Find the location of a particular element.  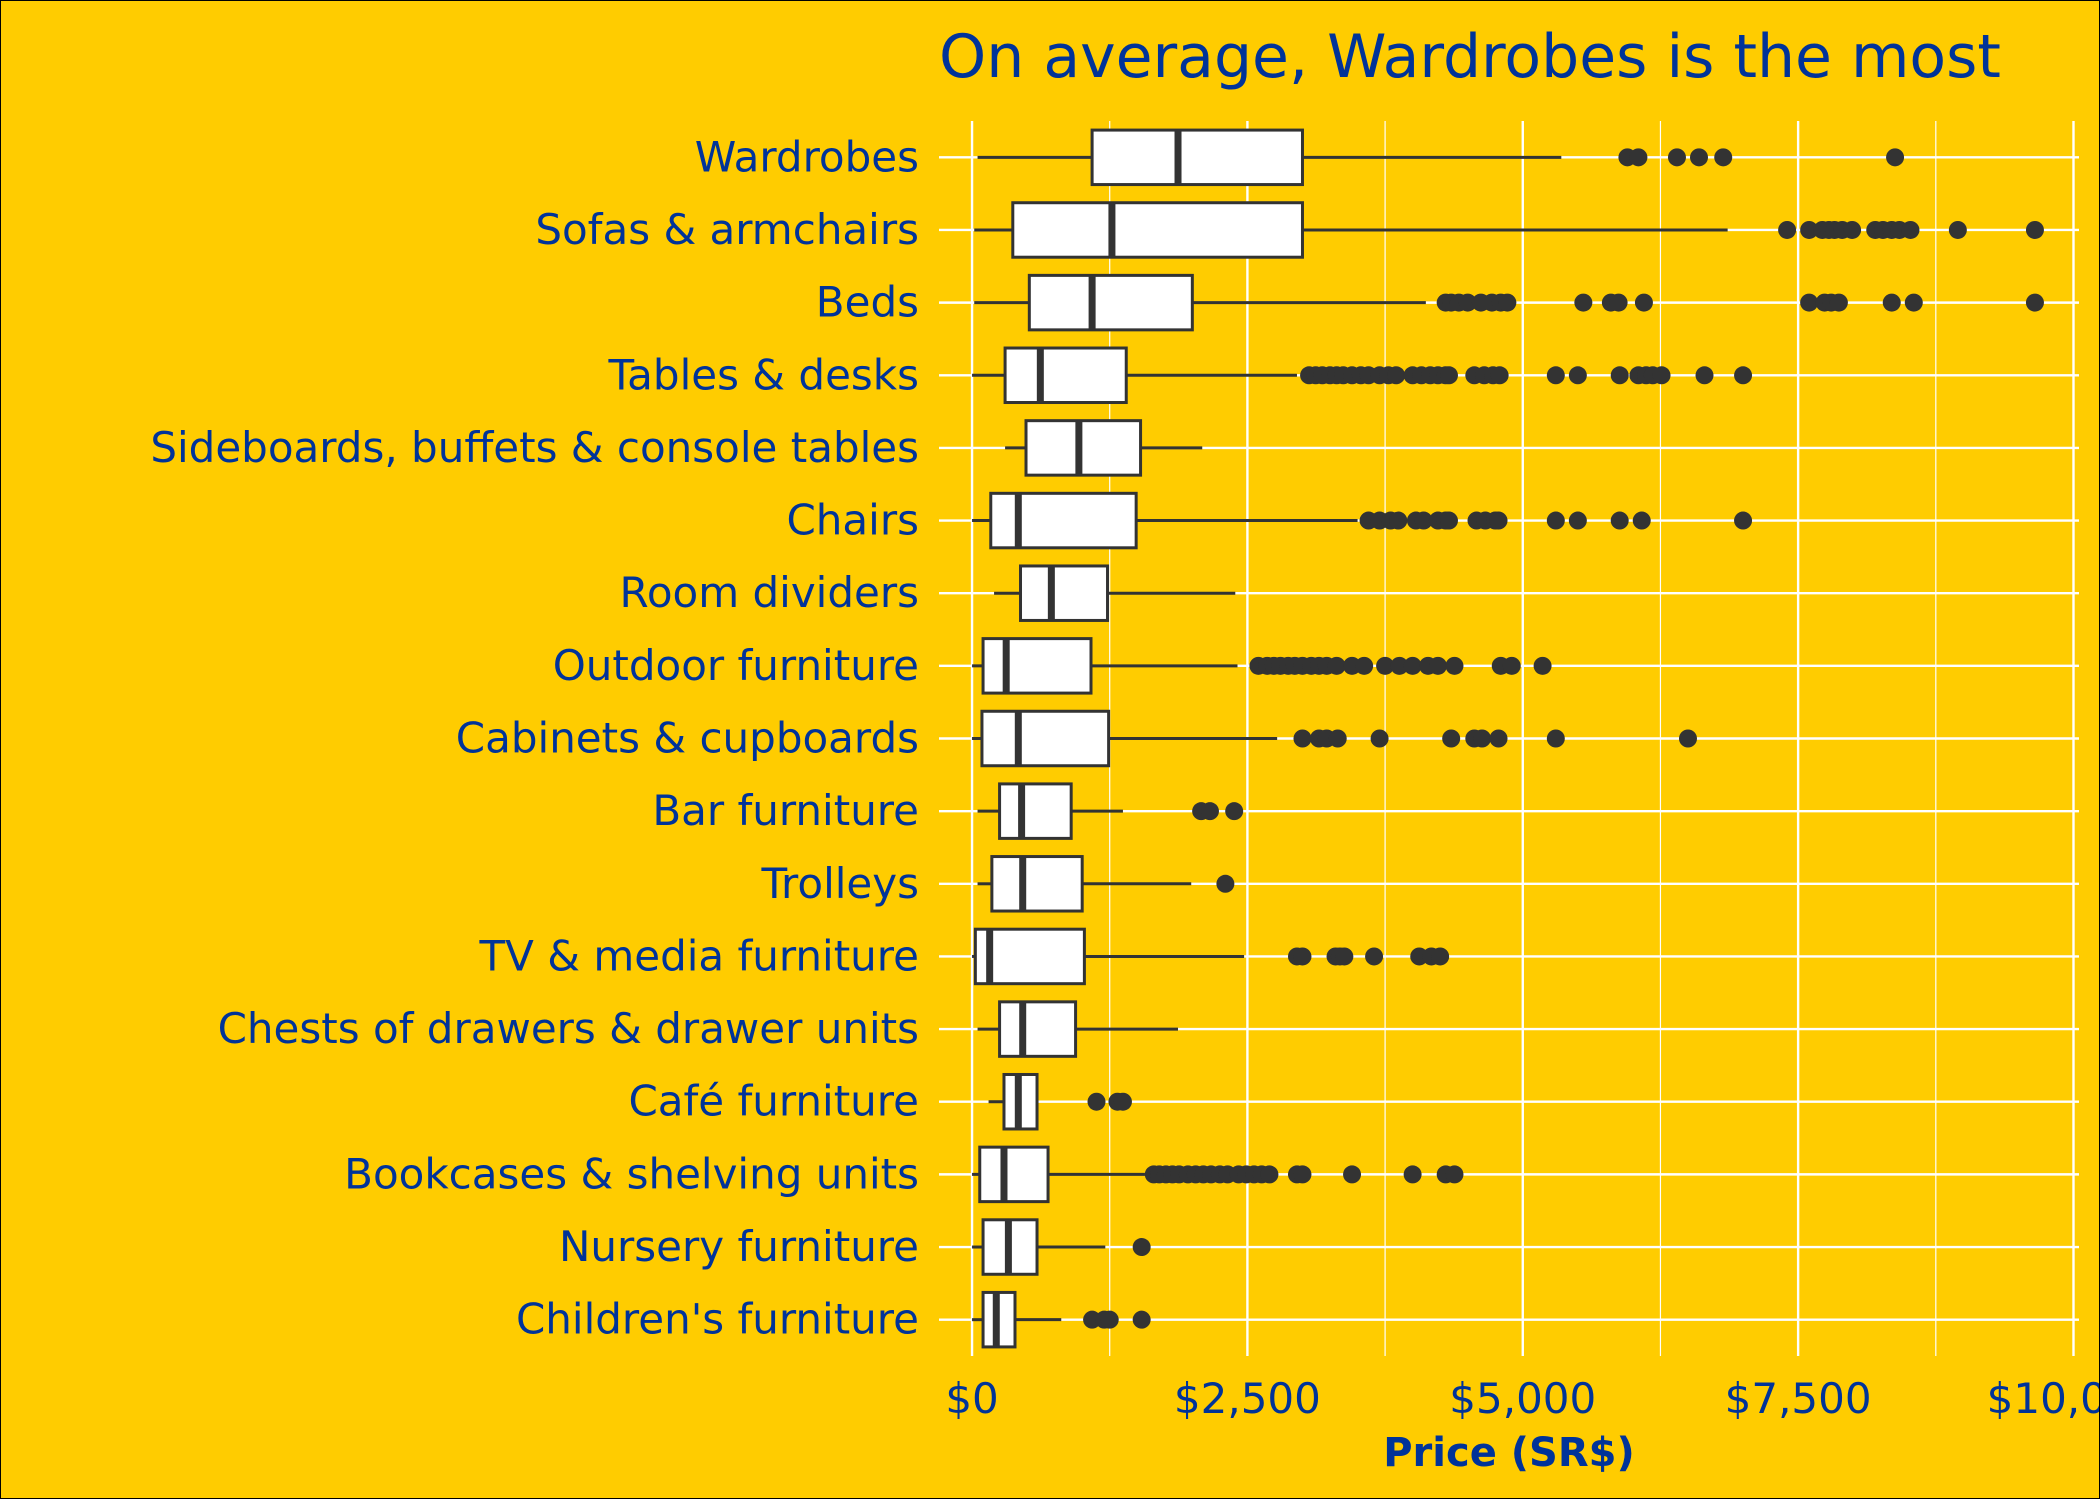

y-tick-label: Chests of drawers & drawer units is located at coordinates (568, 1028).